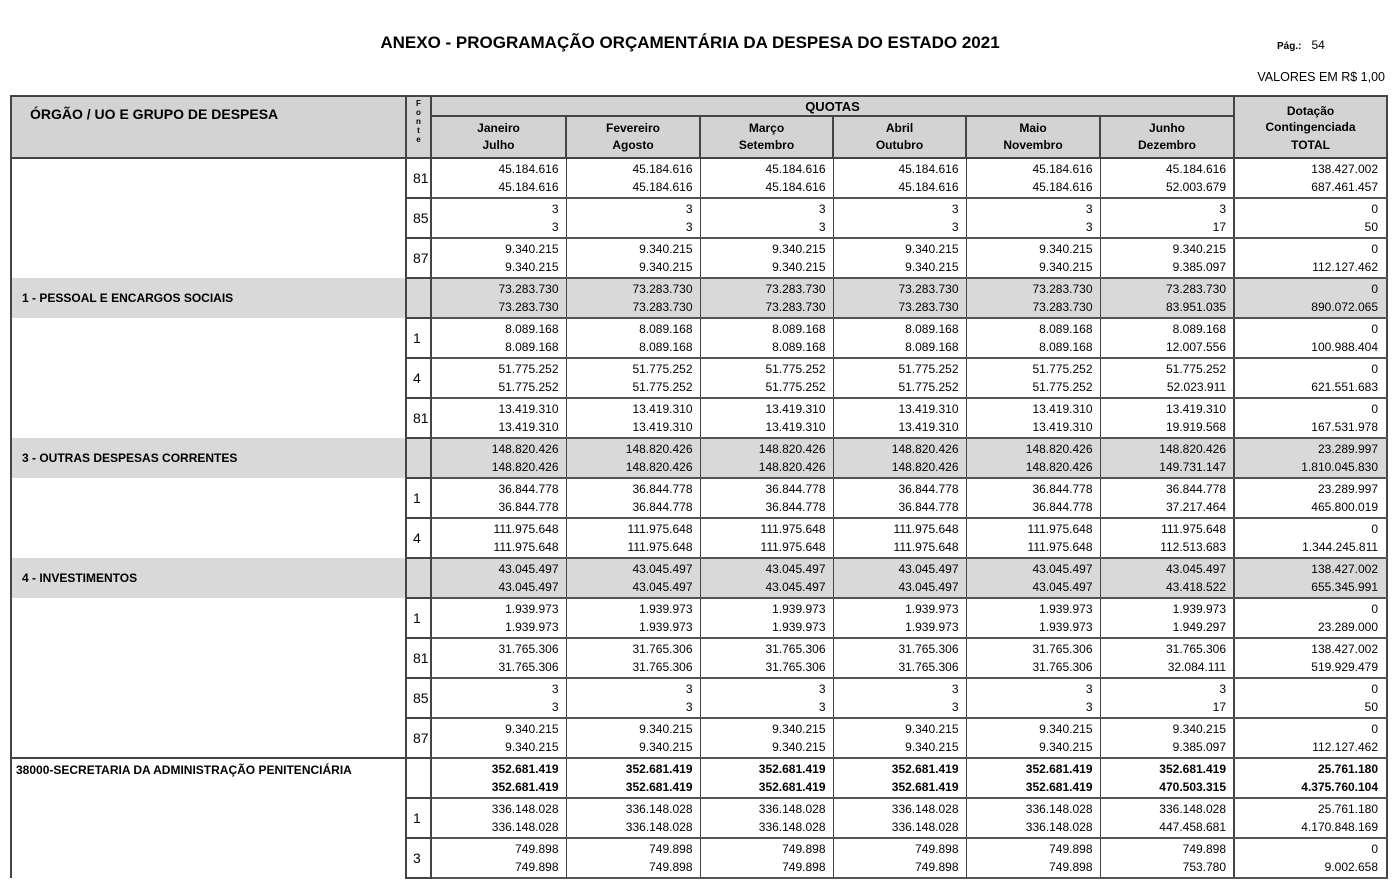 The image size is (1392, 890). I want to click on quota-cell: 336.148.028 447.458.681, so click(1167, 818).